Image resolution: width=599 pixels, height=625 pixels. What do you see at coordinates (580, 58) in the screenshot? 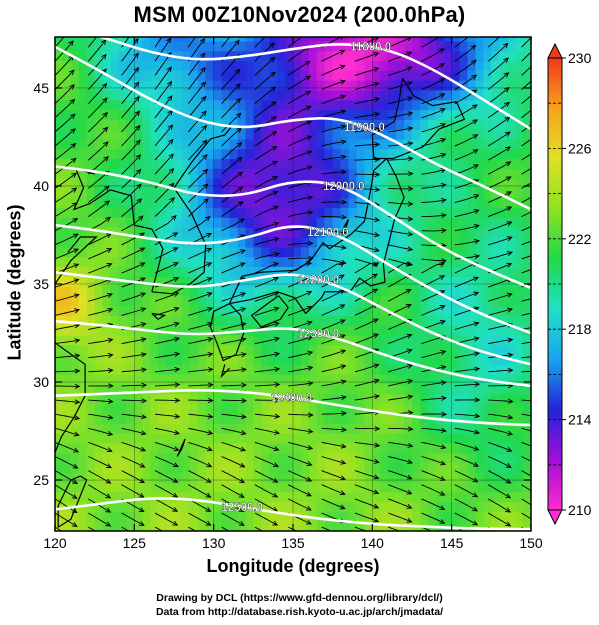
I see `colorbar-tick-label: 230` at bounding box center [580, 58].